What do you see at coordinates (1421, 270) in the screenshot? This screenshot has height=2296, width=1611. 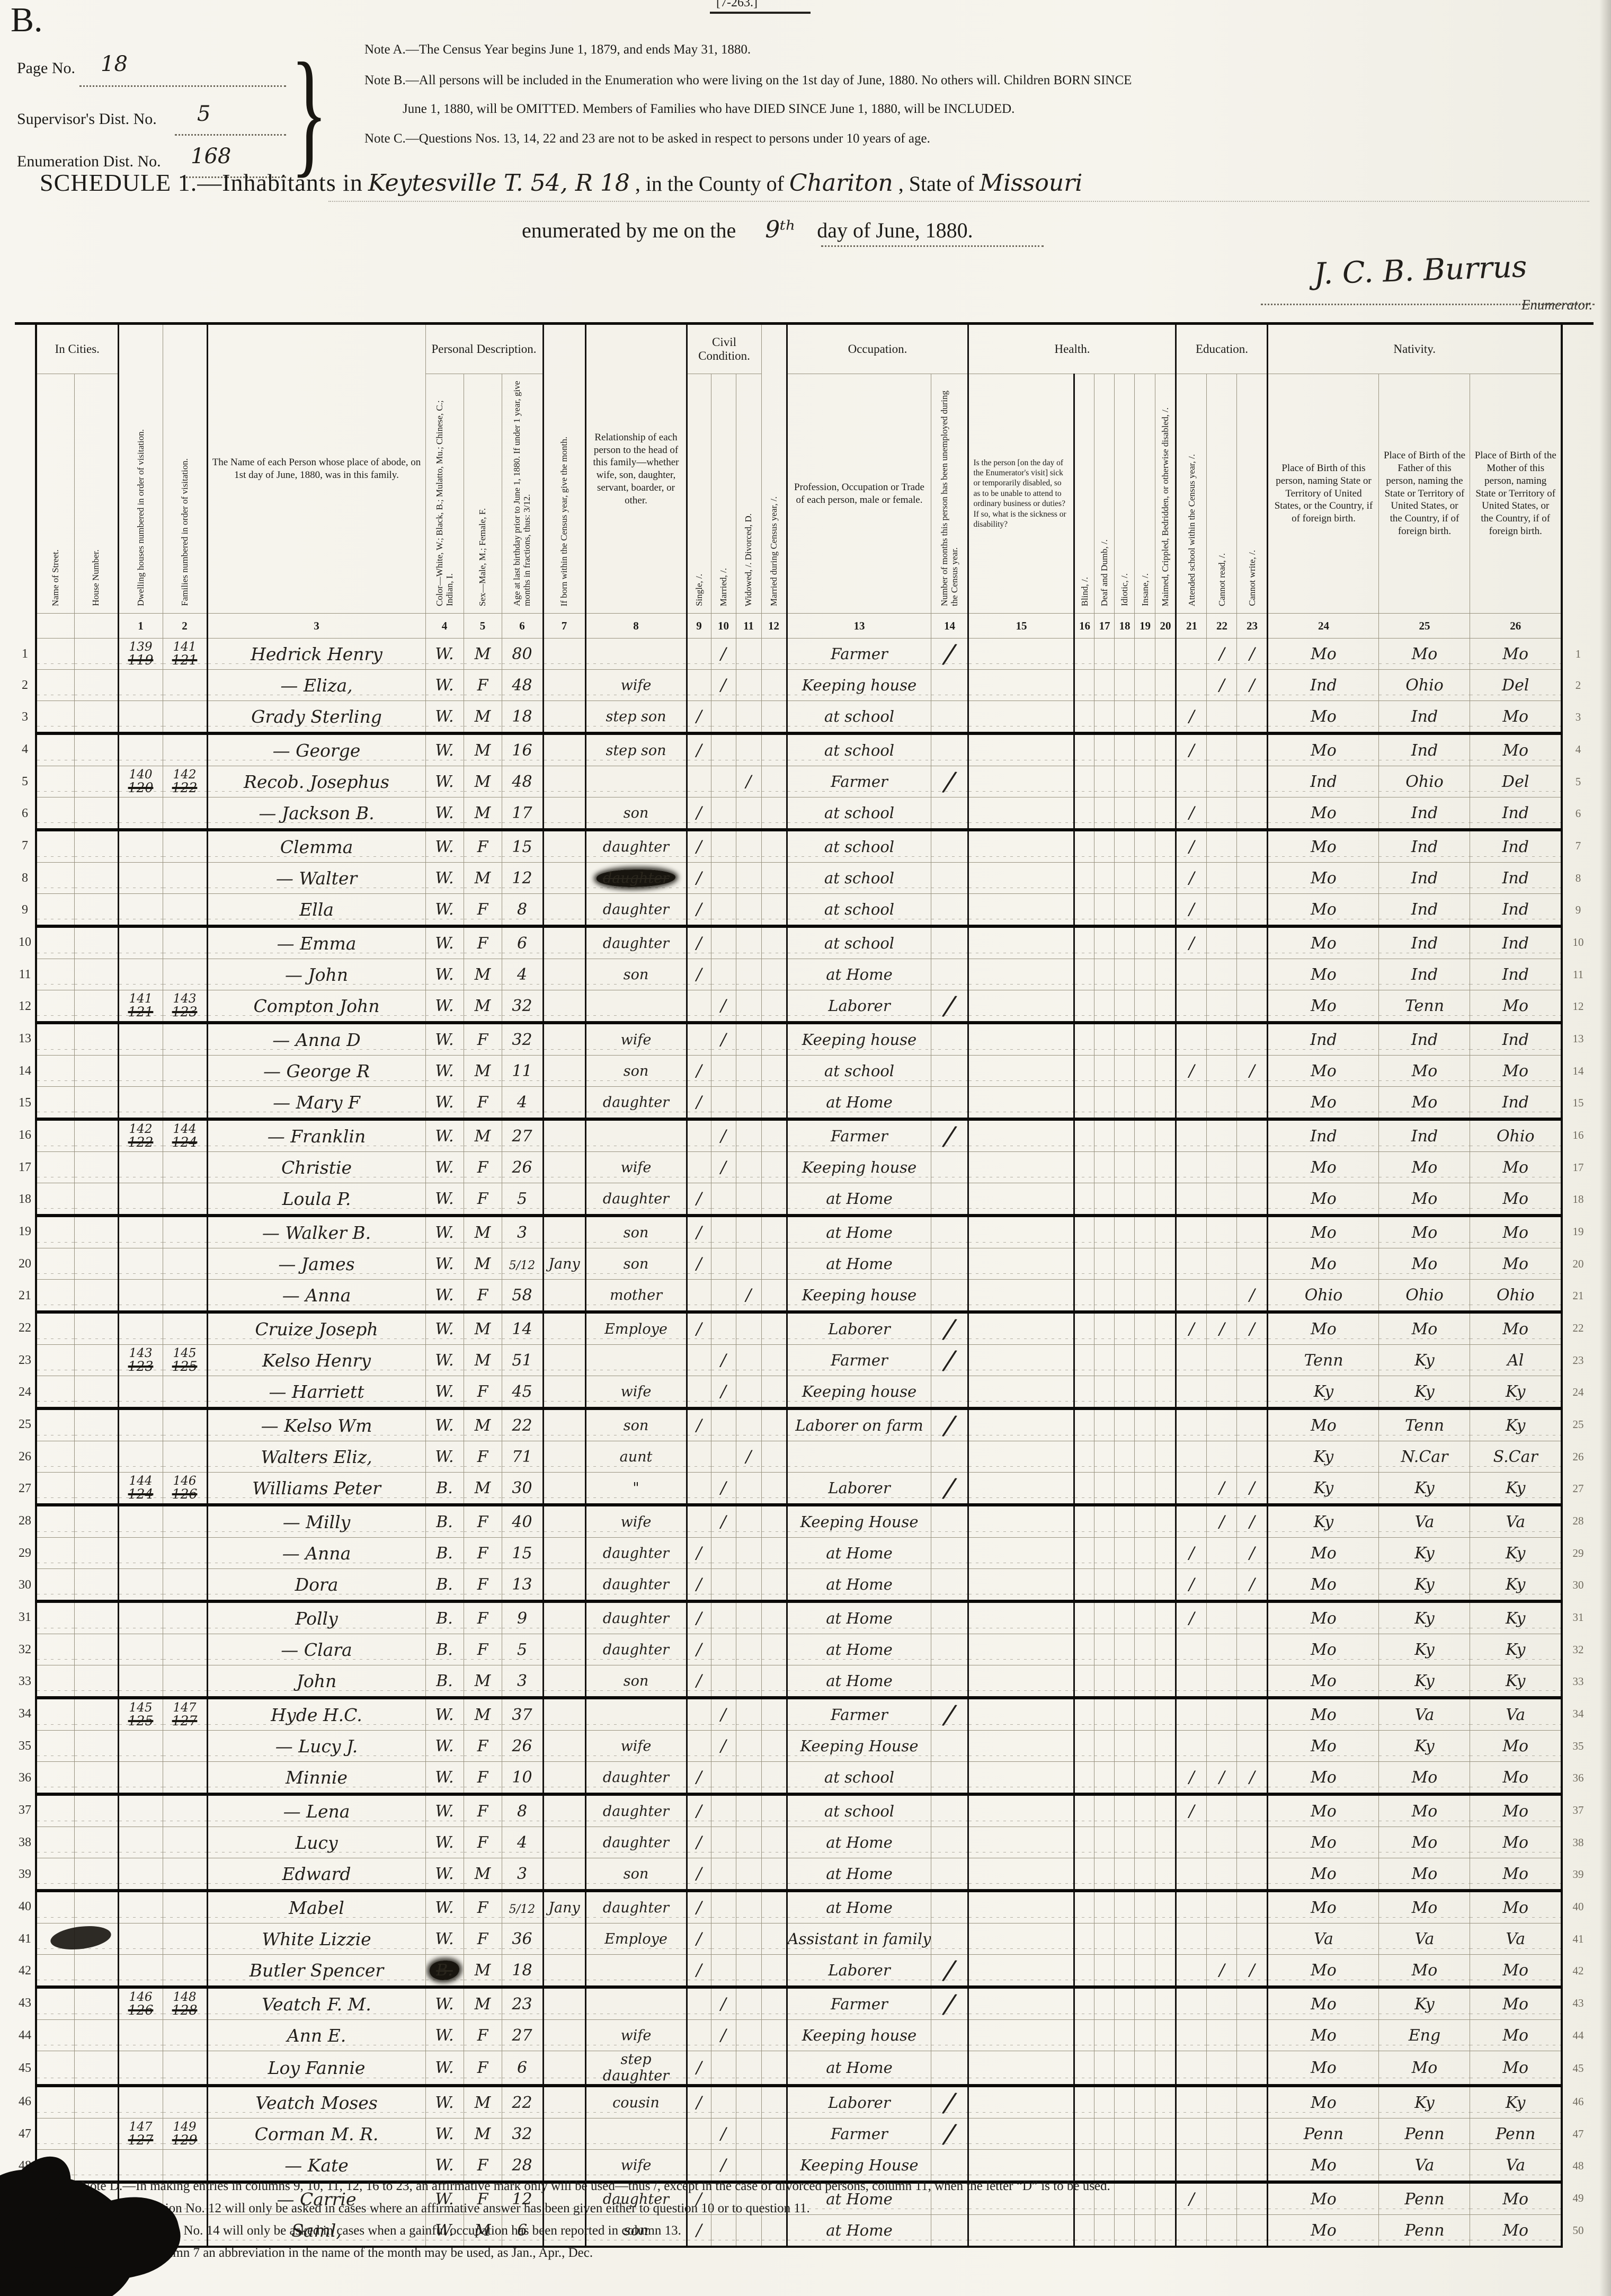 I see `enumerator-signature: J. C. B. Burrus` at bounding box center [1421, 270].